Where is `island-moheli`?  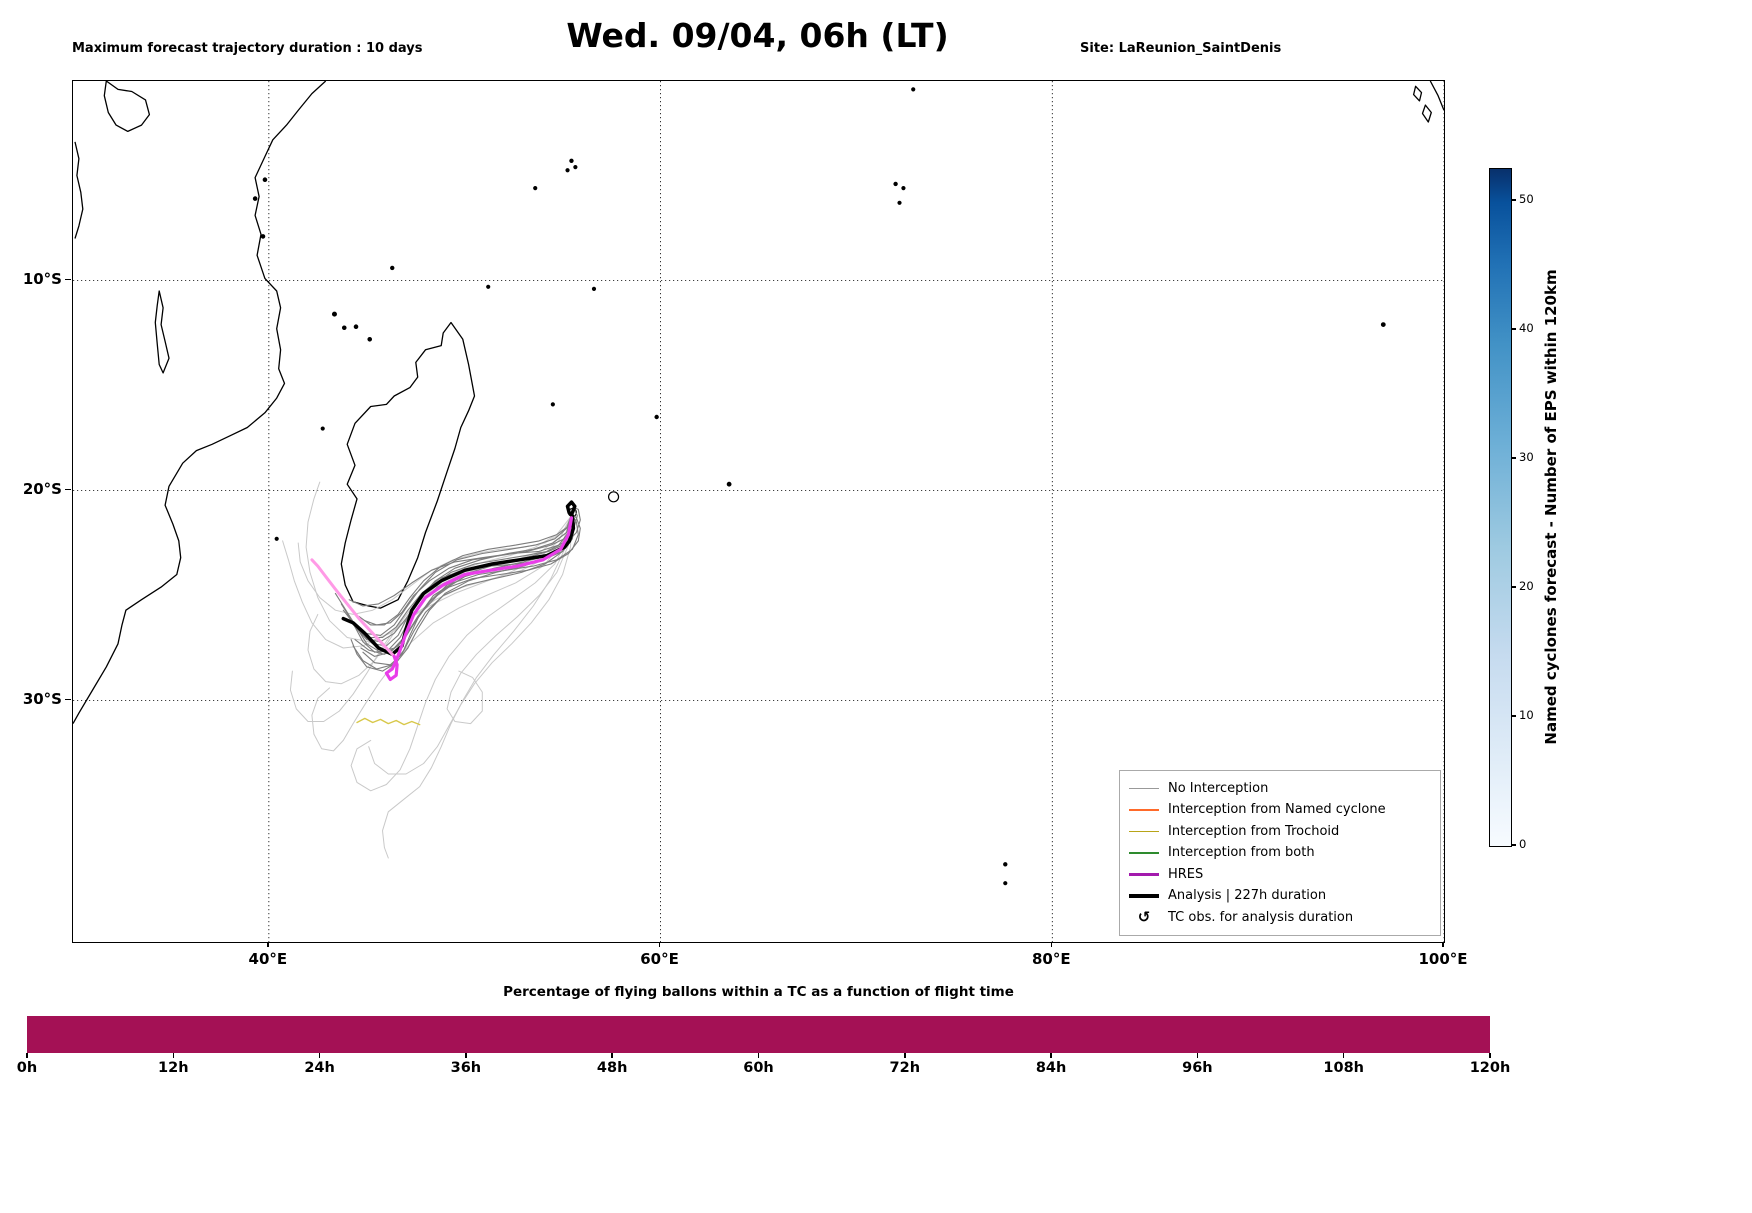 island-moheli is located at coordinates (344, 328).